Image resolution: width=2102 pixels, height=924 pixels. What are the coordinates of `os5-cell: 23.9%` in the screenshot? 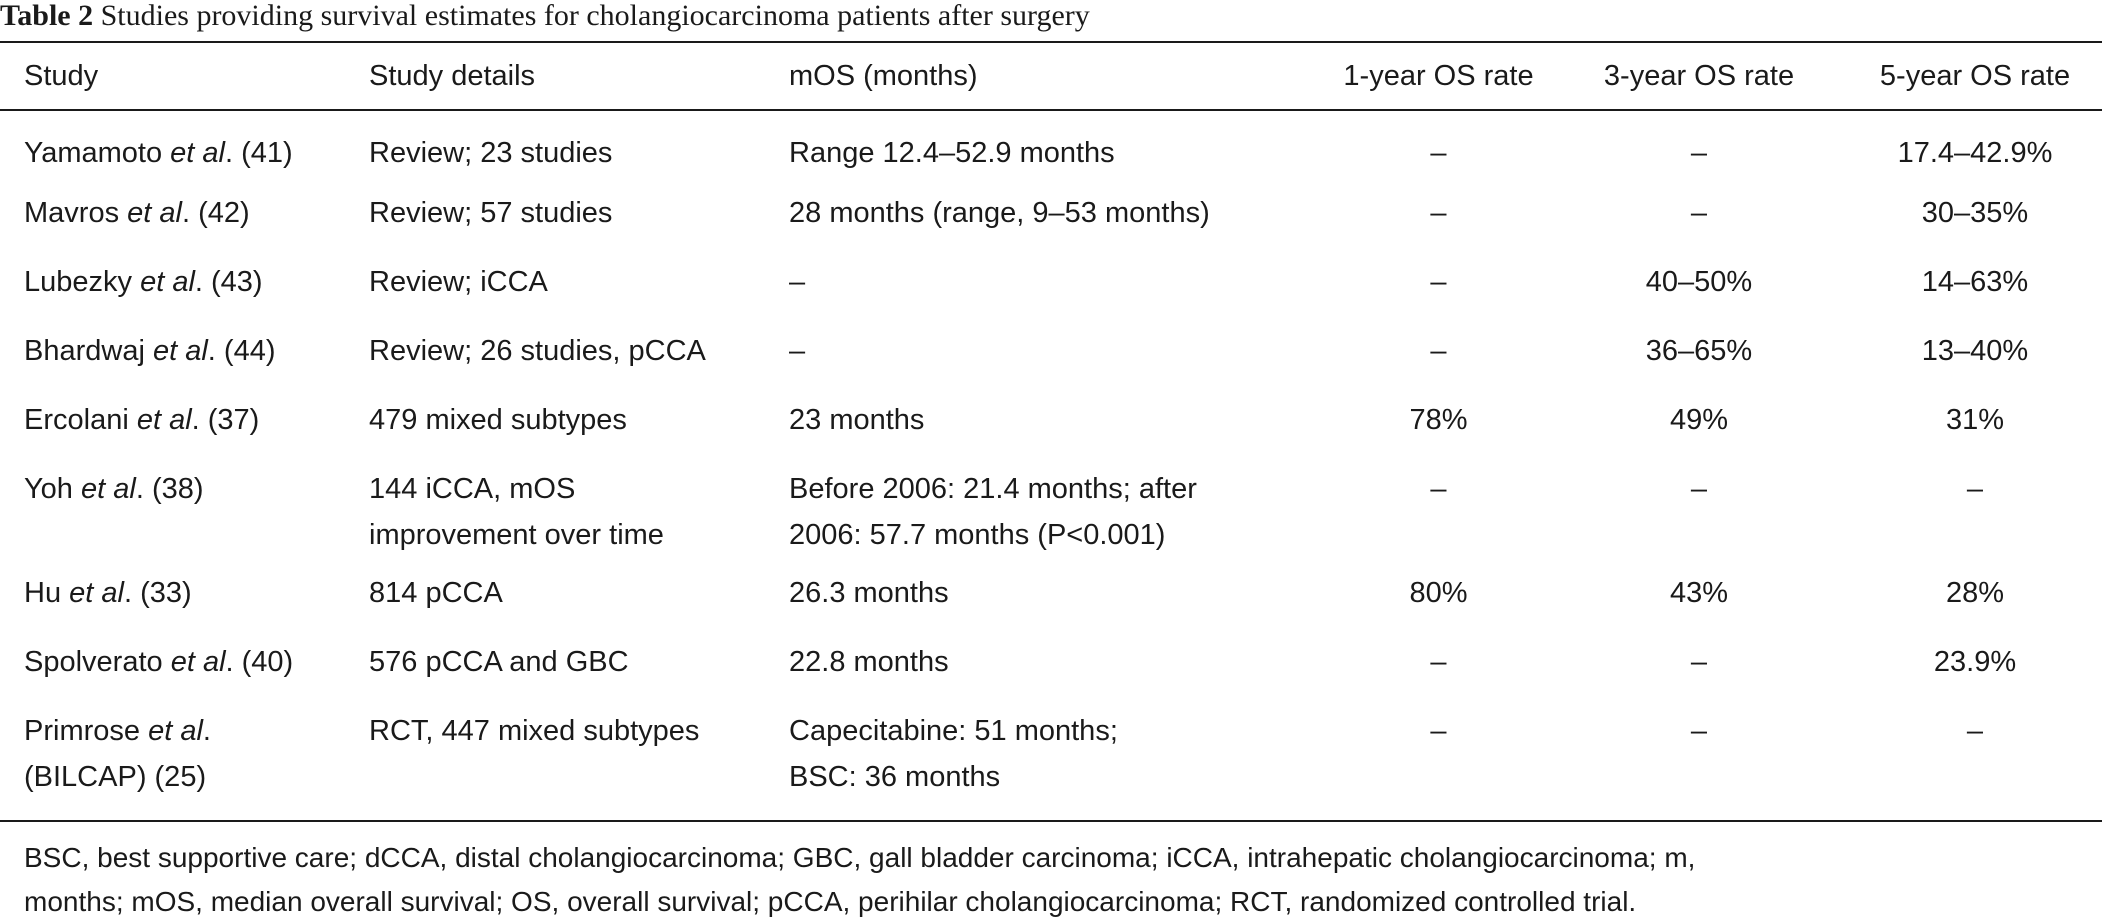 It's located at (1975, 662).